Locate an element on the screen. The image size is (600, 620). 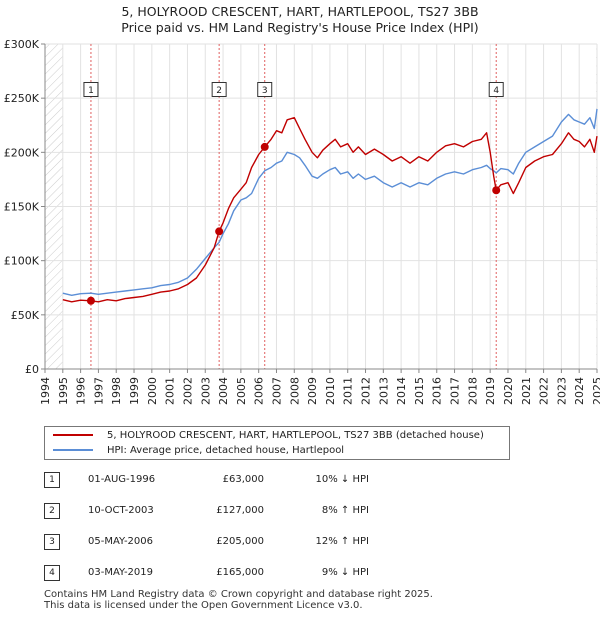
transaction-label: 4 is located at coordinates (496, 91).